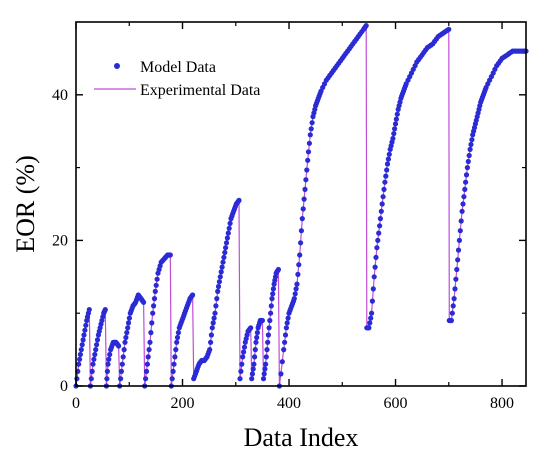 Image resolution: width=550 pixels, height=460 pixels. Describe the element at coordinates (178, 67) in the screenshot. I see `legend-model-label: Model Data` at that location.